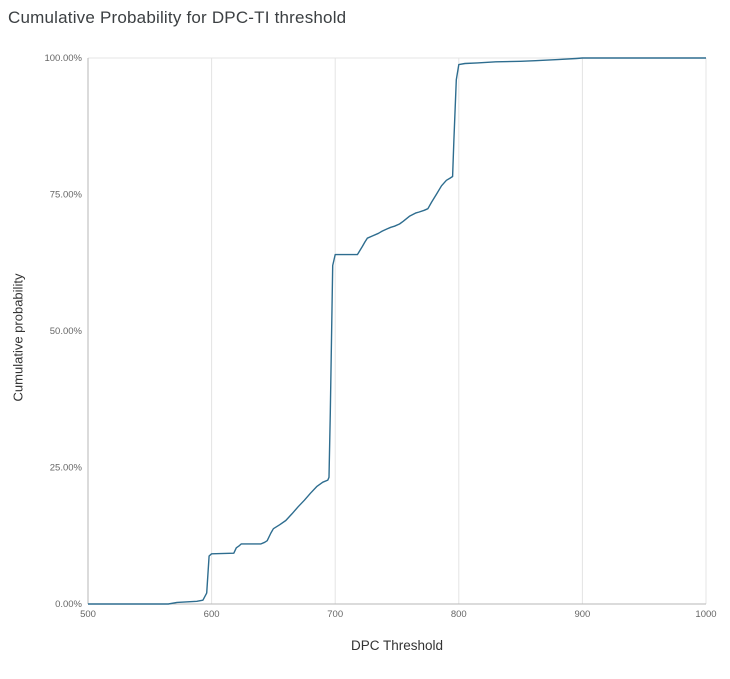 This screenshot has width=730, height=679. Describe the element at coordinates (212, 614) in the screenshot. I see `x-tick-label: 600` at that location.